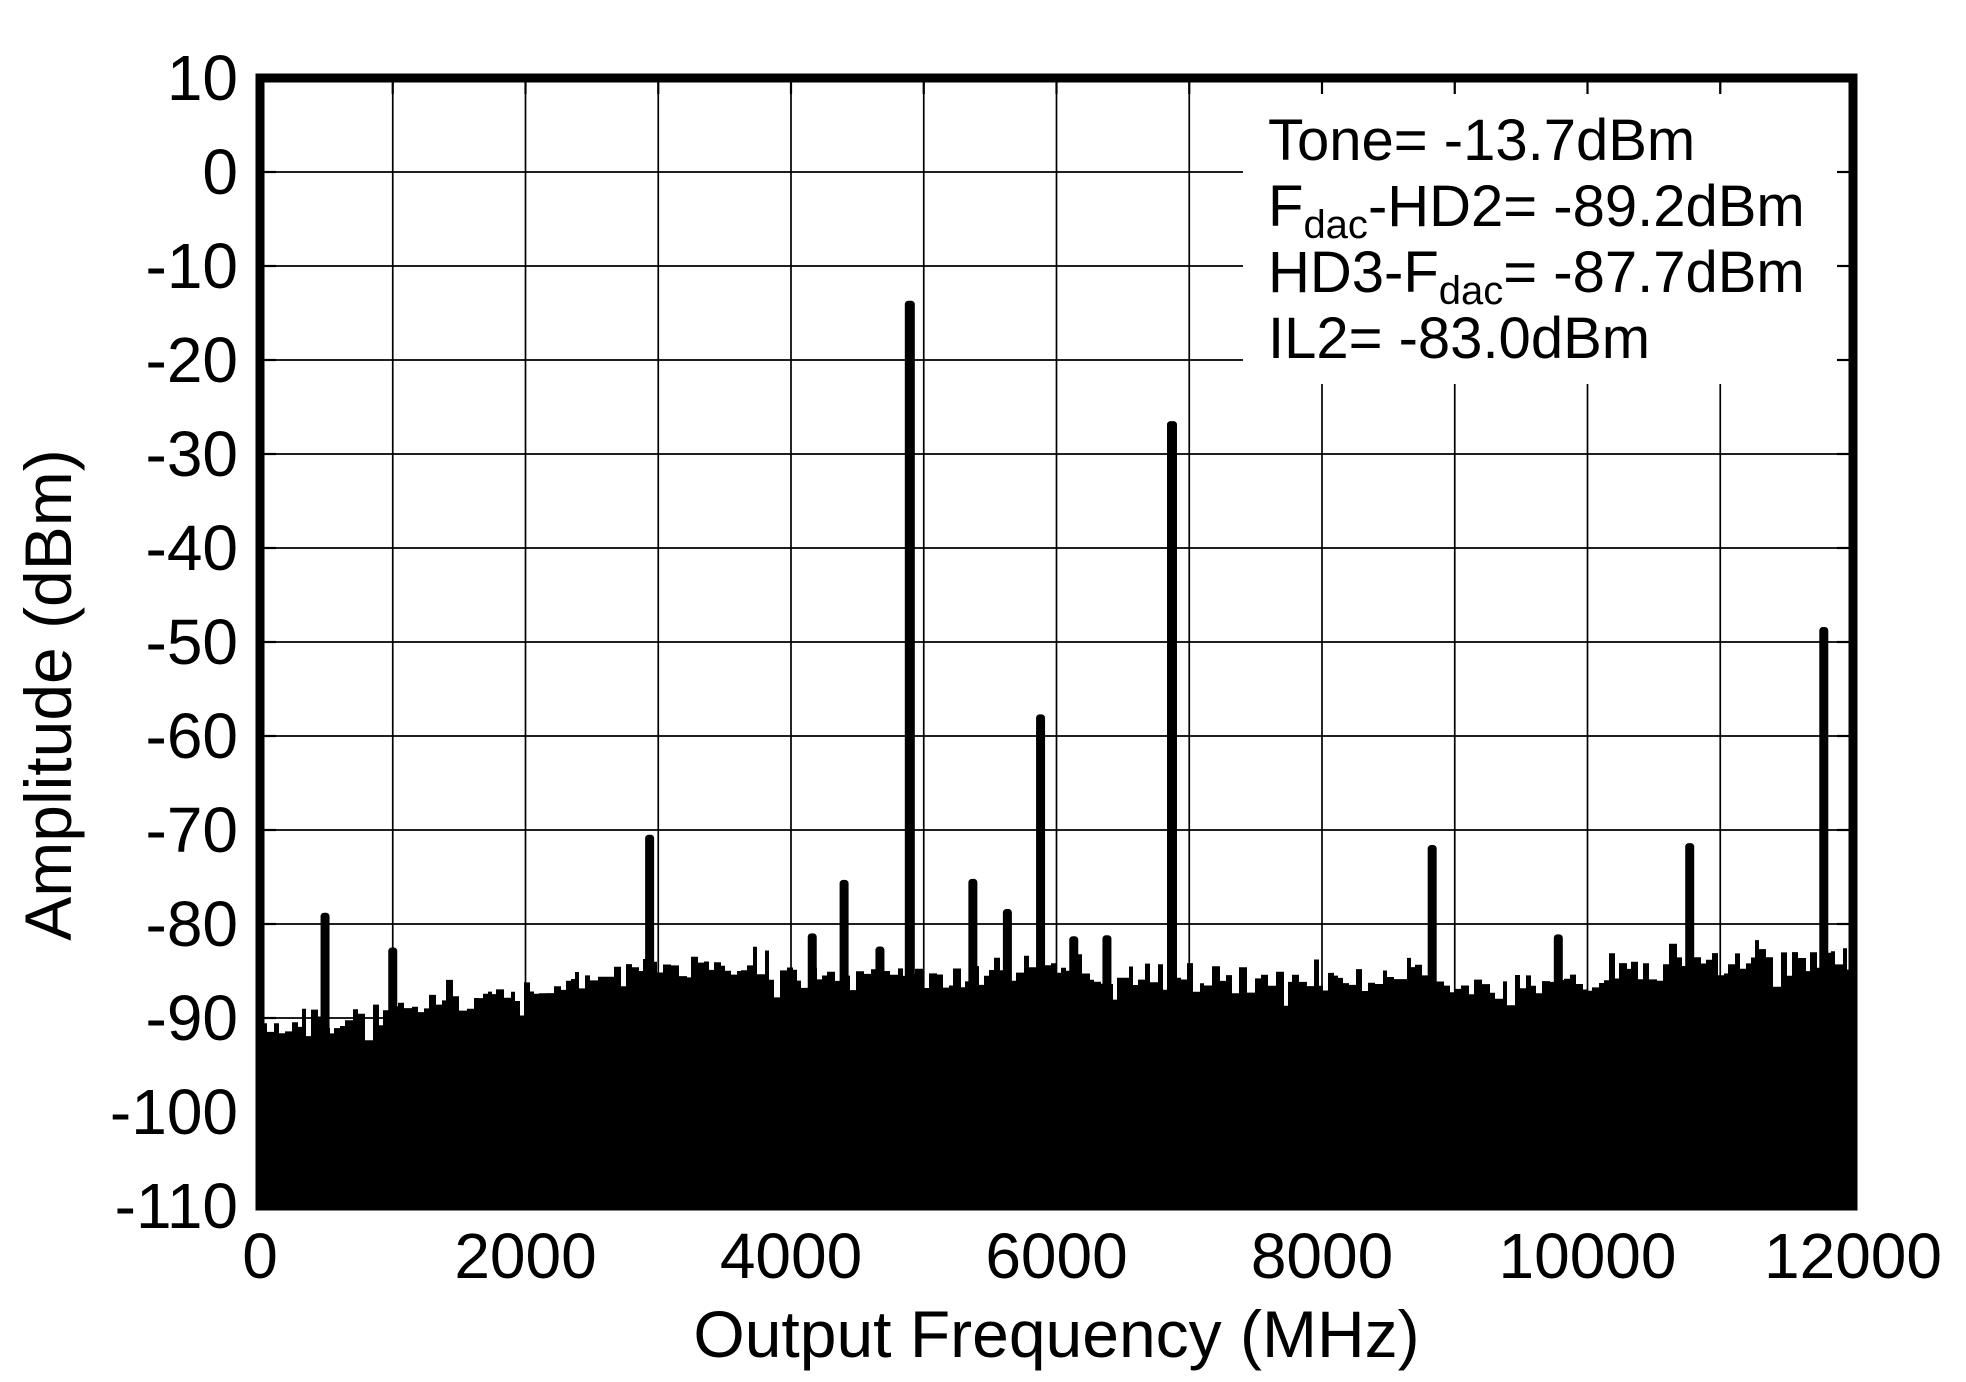  I want to click on x-tick-label: 8000, so click(1322, 1256).